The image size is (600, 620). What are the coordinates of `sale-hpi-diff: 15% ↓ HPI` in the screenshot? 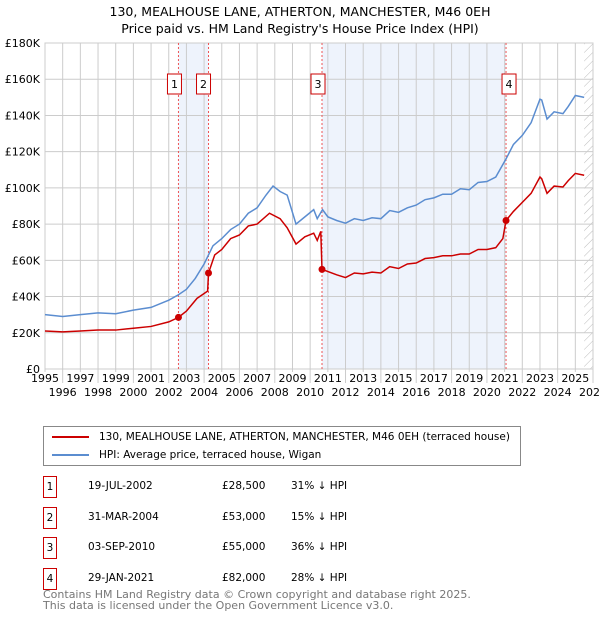 It's located at (319, 516).